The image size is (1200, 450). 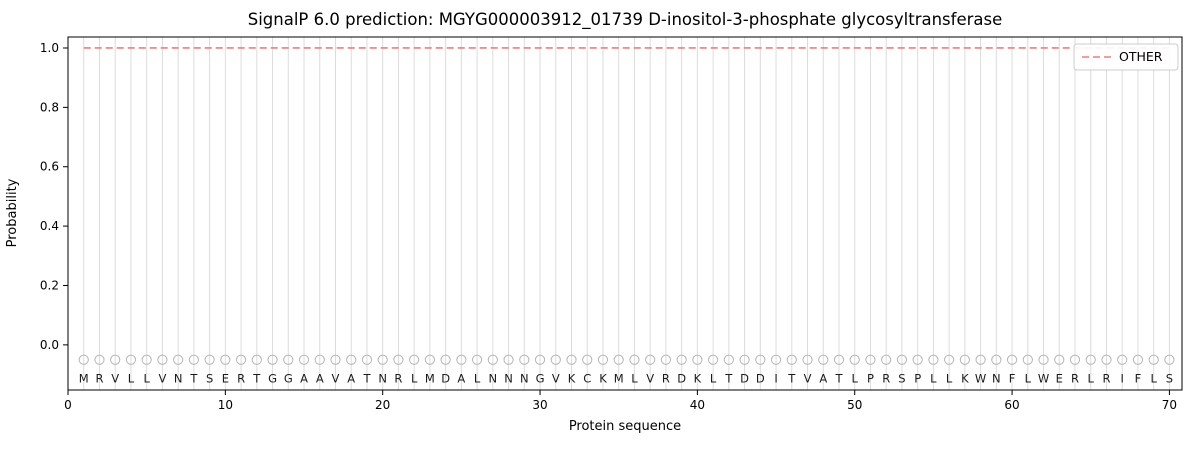 What do you see at coordinates (1011, 405) in the screenshot?
I see `x-tick-label: 60` at bounding box center [1011, 405].